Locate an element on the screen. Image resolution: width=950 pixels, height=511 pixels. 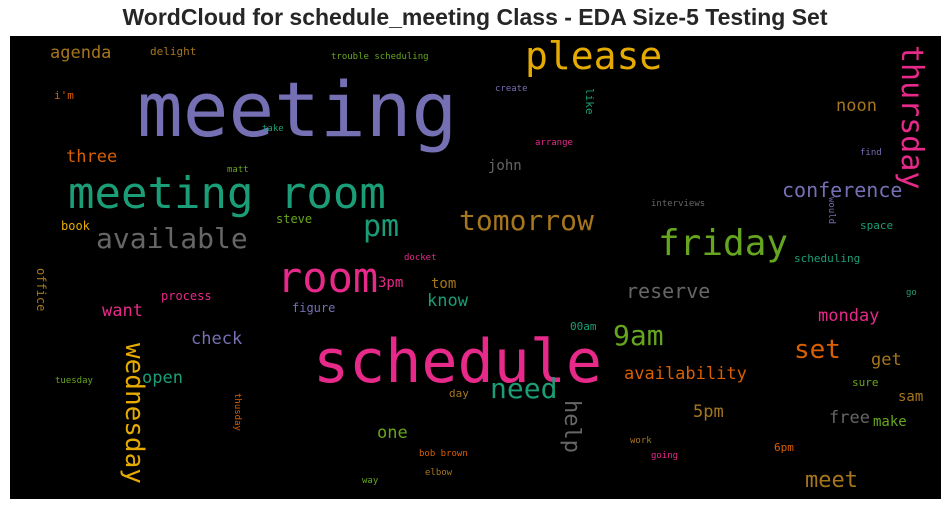
cloud-word-open: open is located at coordinates (162, 378).